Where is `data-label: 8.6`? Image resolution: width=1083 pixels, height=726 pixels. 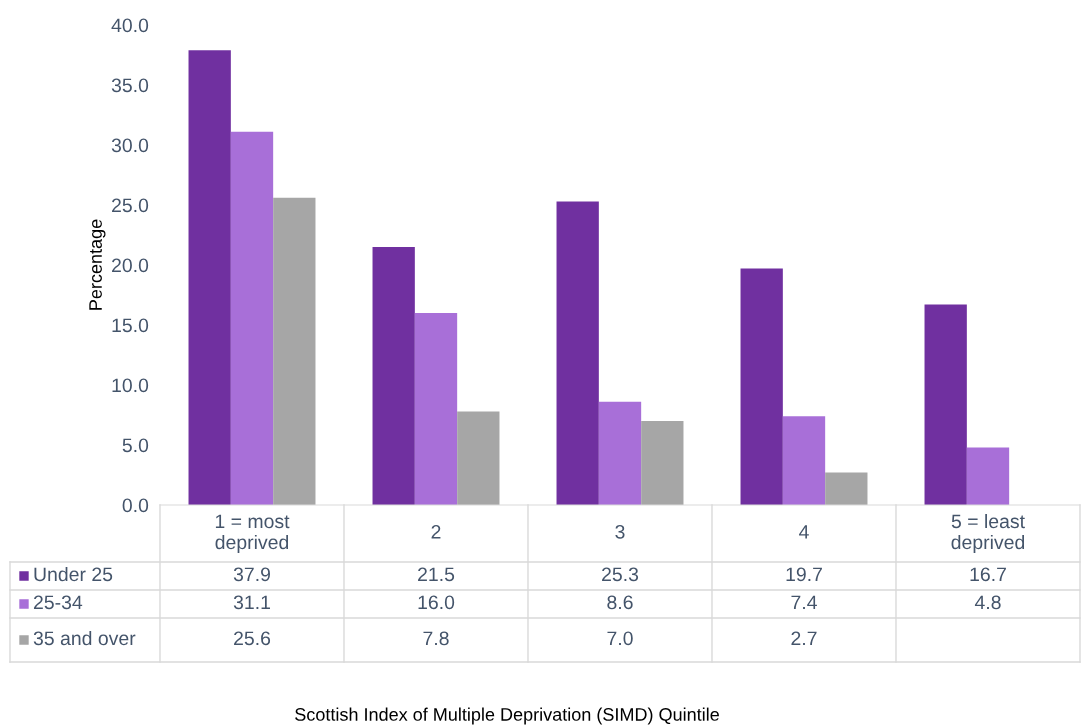 data-label: 8.6 is located at coordinates (620, 602).